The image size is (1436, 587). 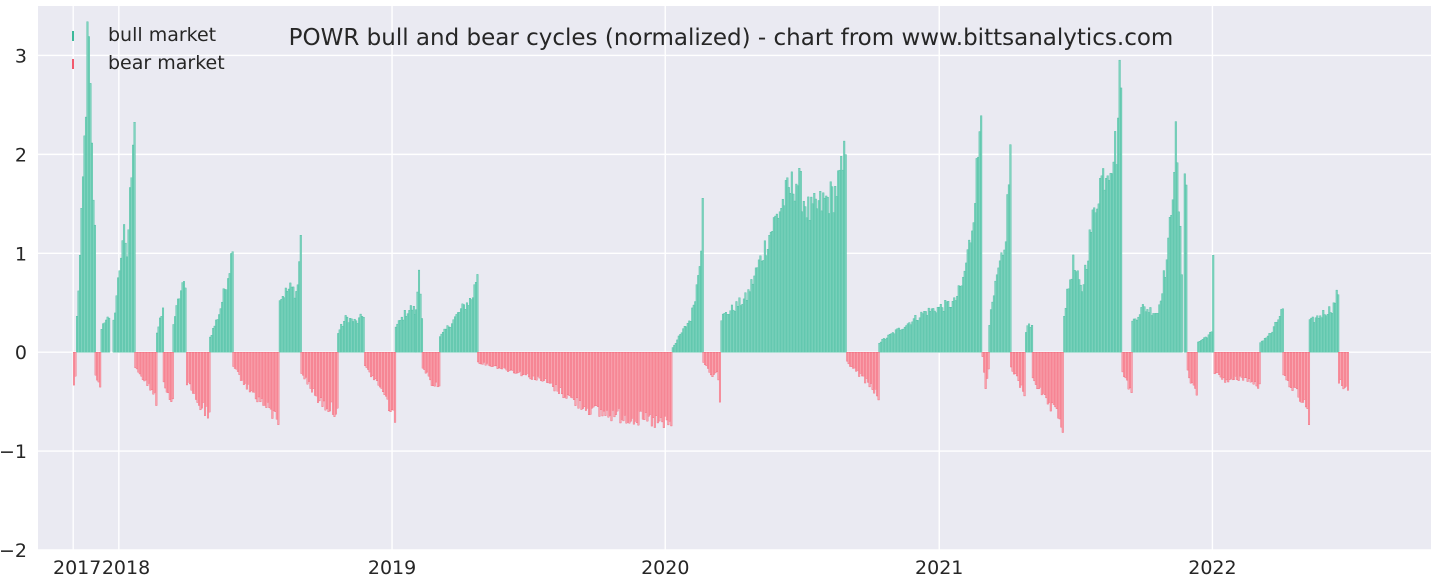 What do you see at coordinates (73, 64) in the screenshot?
I see `legend-bear-swatch` at bounding box center [73, 64].